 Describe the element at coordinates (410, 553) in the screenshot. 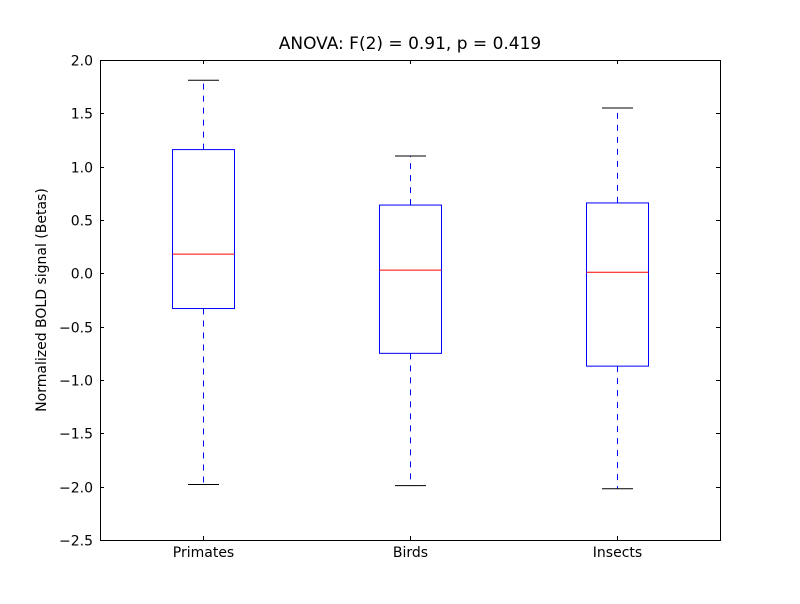

I see `x-tick-label: Birds` at that location.